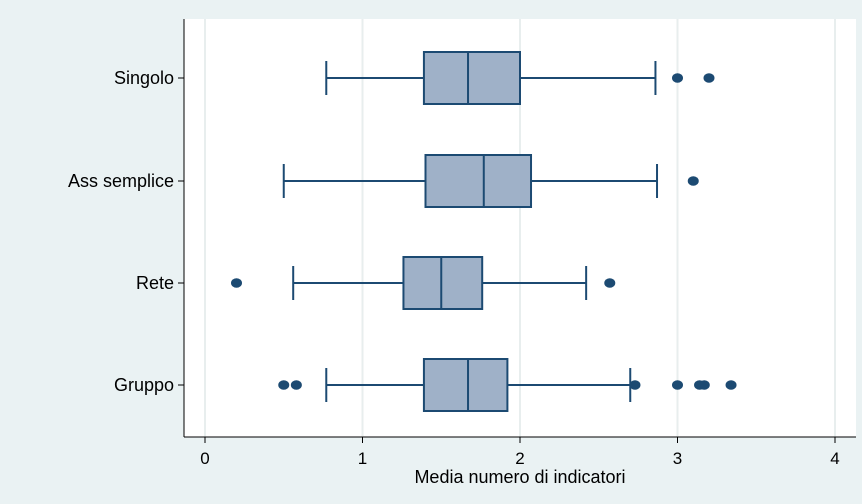 This screenshot has width=862, height=504. I want to click on x-tick-labels: 0 1 2 3 4, so click(520, 452).